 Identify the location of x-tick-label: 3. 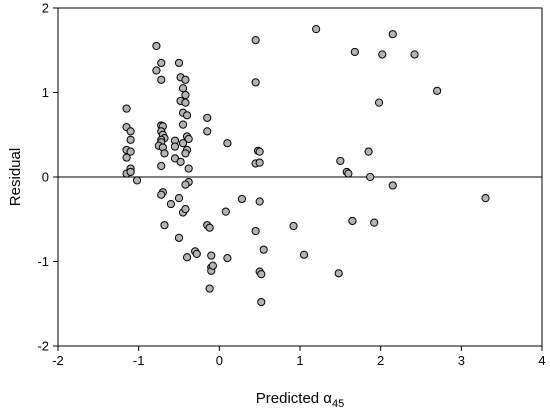
(461, 360).